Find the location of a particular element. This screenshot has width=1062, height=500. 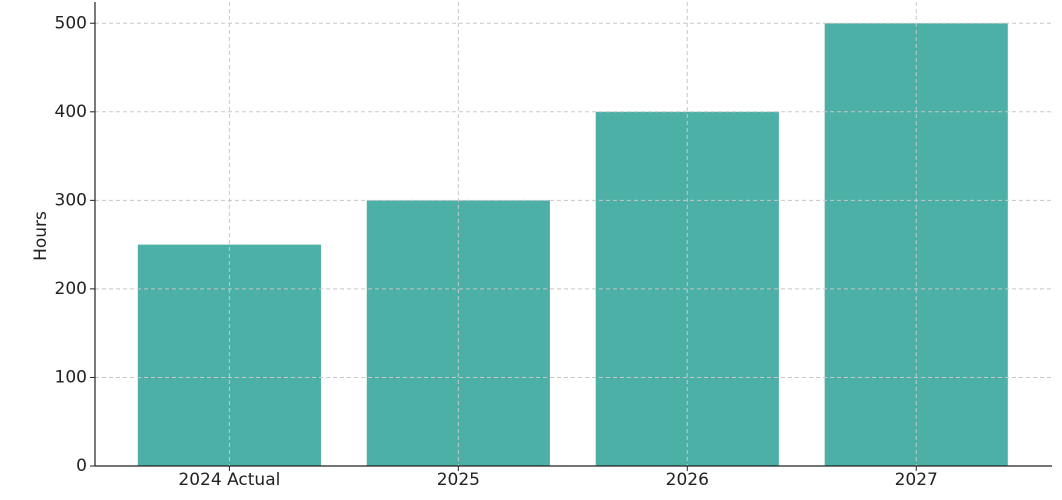

x-tick-label: 2026 is located at coordinates (687, 480).